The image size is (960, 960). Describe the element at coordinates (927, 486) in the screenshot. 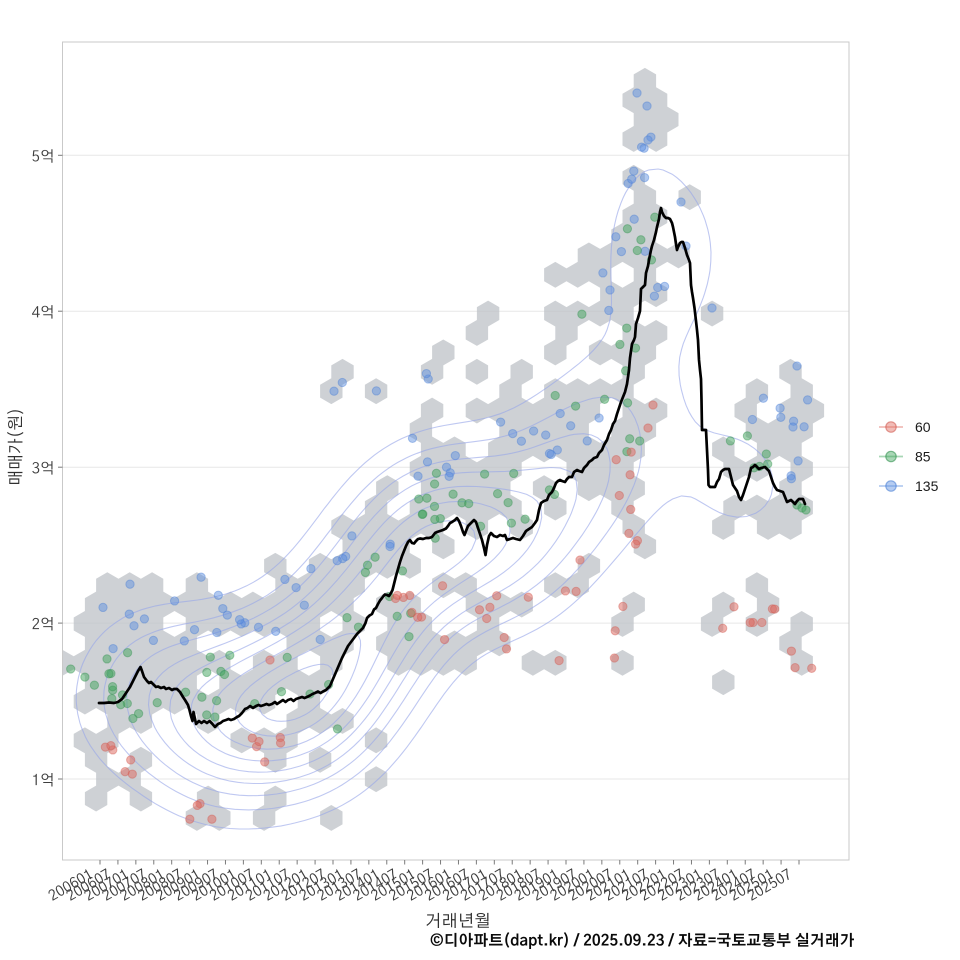

I see `svg-text: 135` at that location.